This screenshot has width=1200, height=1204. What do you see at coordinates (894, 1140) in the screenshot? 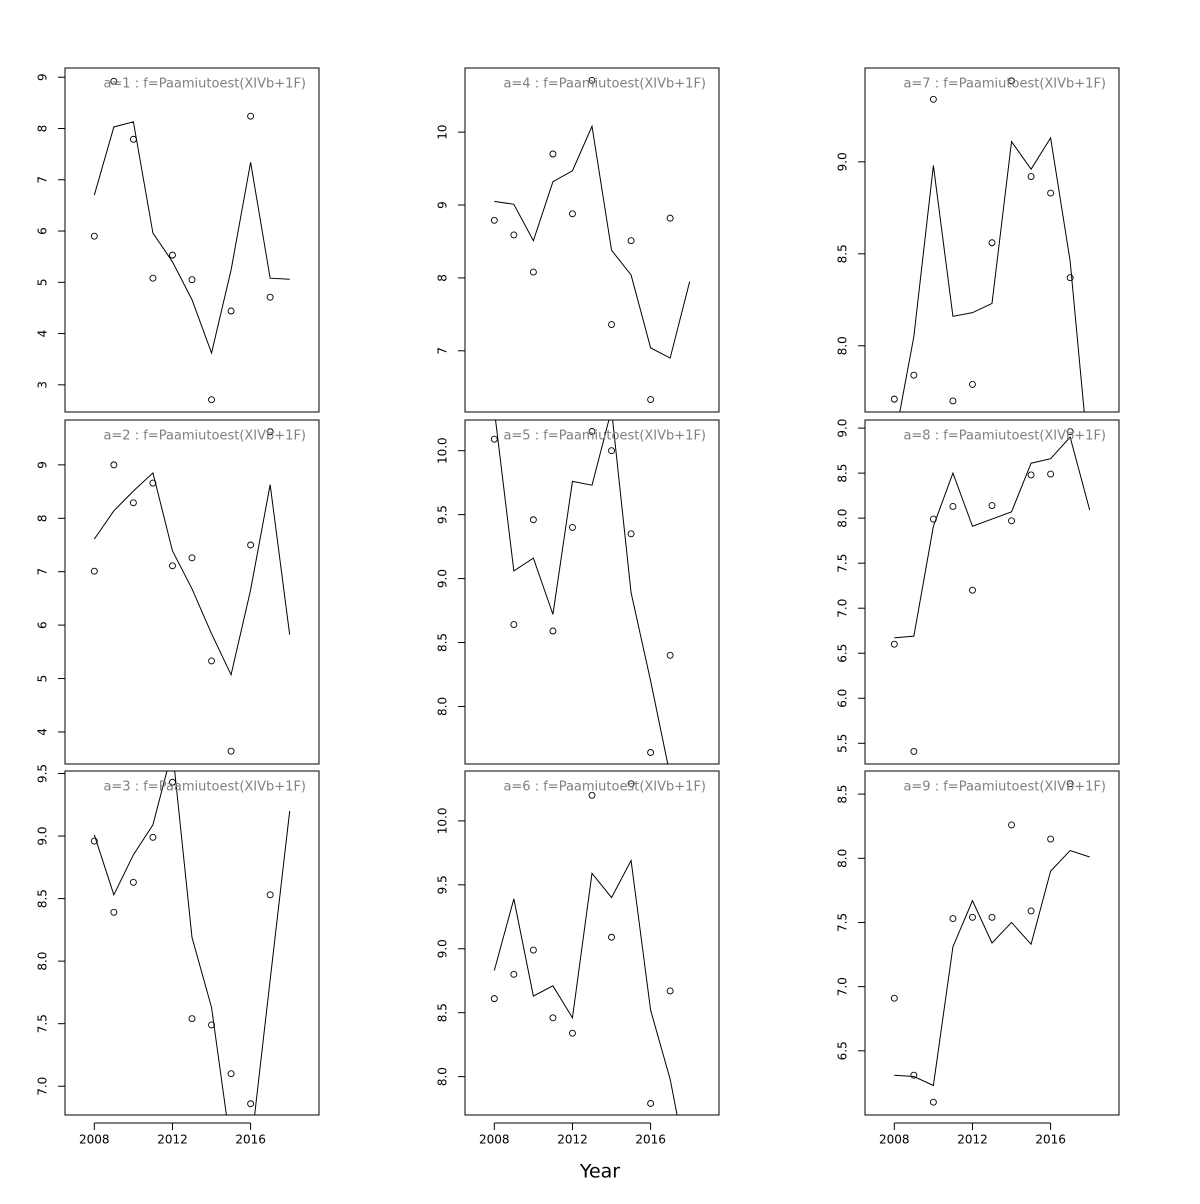
I see `x-tick-label: 2008` at bounding box center [894, 1140].